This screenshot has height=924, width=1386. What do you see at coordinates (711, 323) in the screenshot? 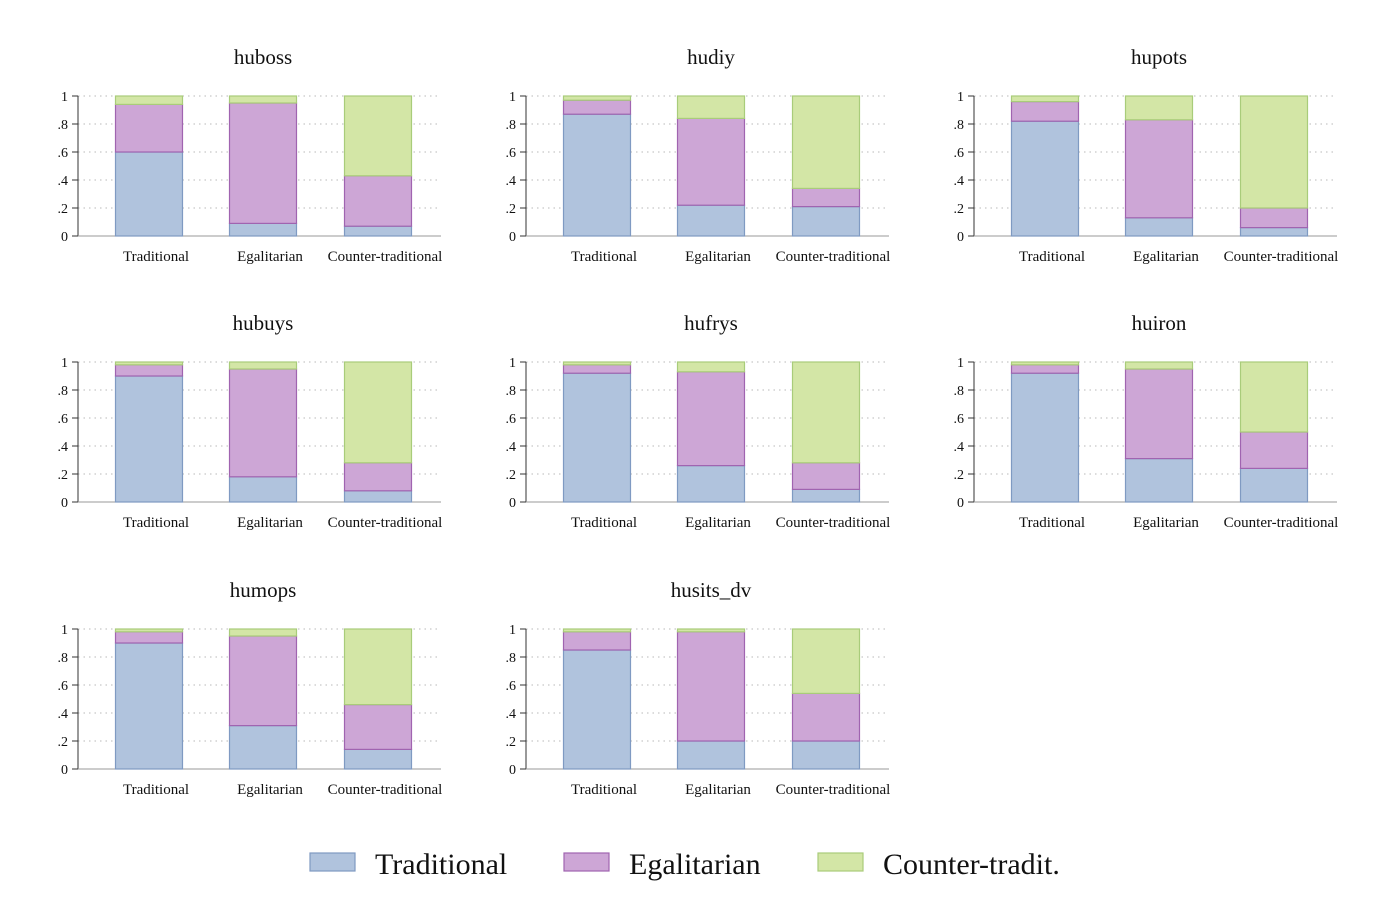
I see `panel-title: hufrys` at bounding box center [711, 323].